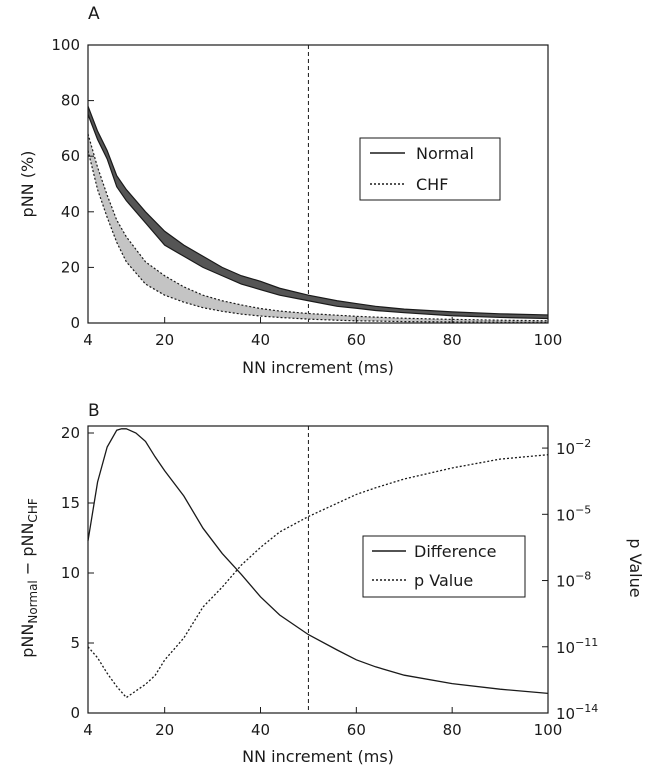  I want to click on panel-b-right-y-ticks: 10⁻¹⁴ 10⁻¹¹ 10⁻⁸ 10⁻⁵ 10⁻², so click(570, 580).